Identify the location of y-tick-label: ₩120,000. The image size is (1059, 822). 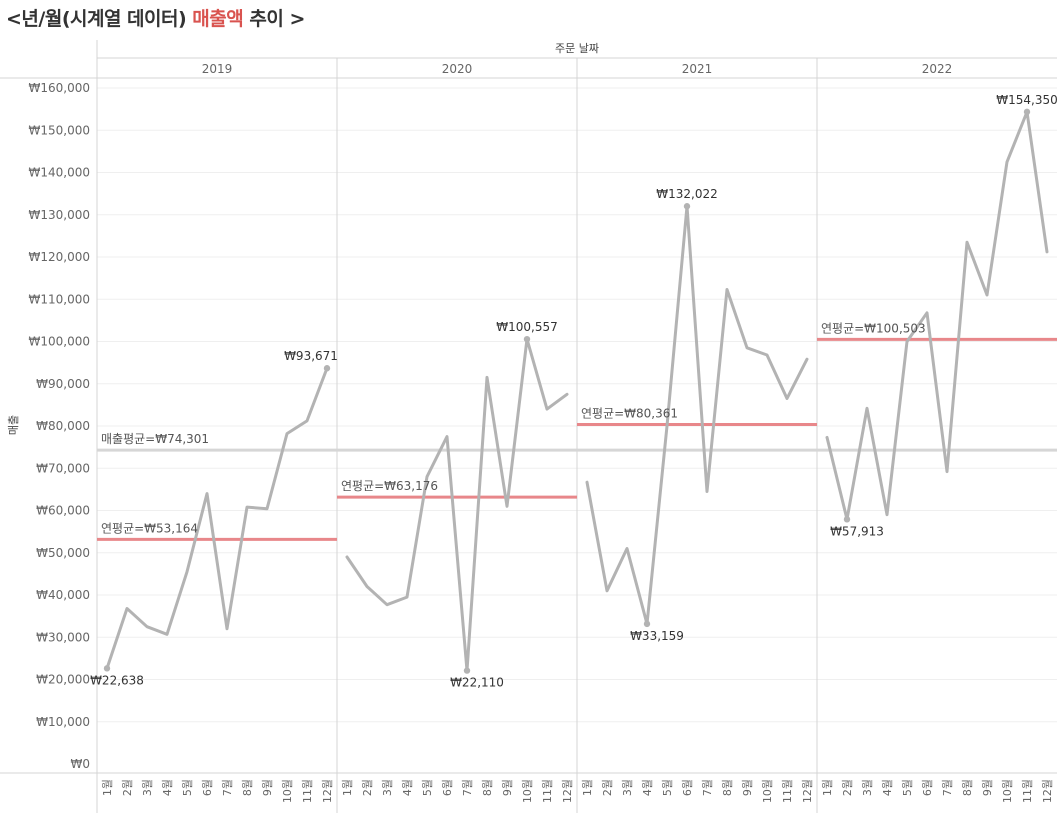
(60, 257).